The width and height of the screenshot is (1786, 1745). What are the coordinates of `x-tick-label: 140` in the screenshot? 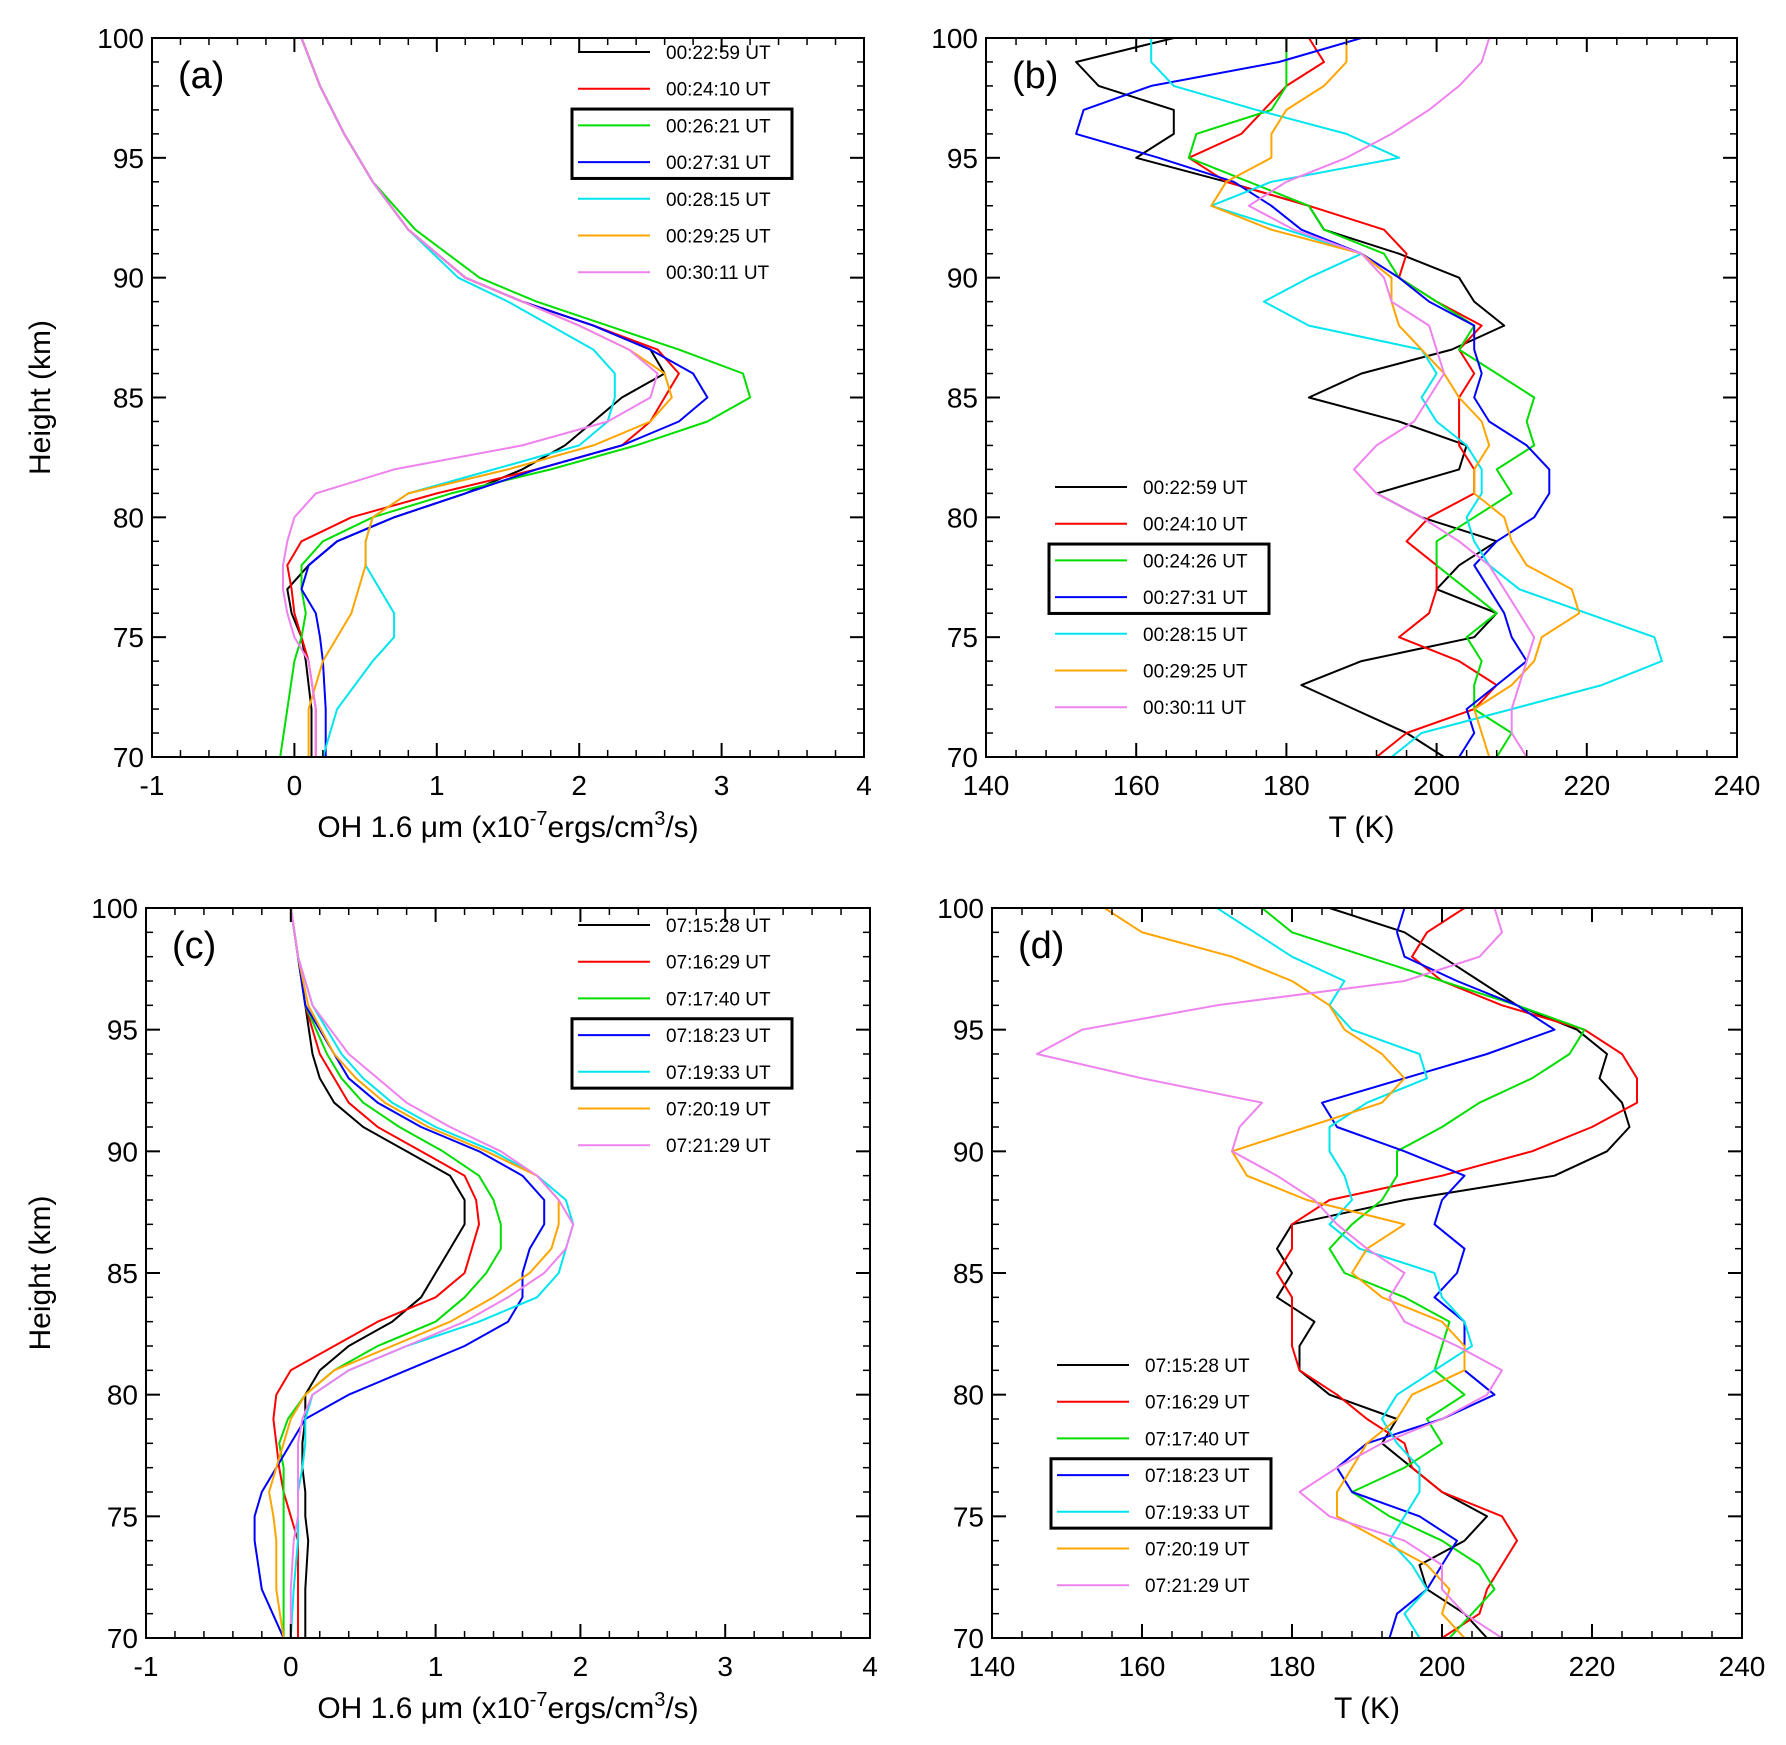 It's located at (992, 1666).